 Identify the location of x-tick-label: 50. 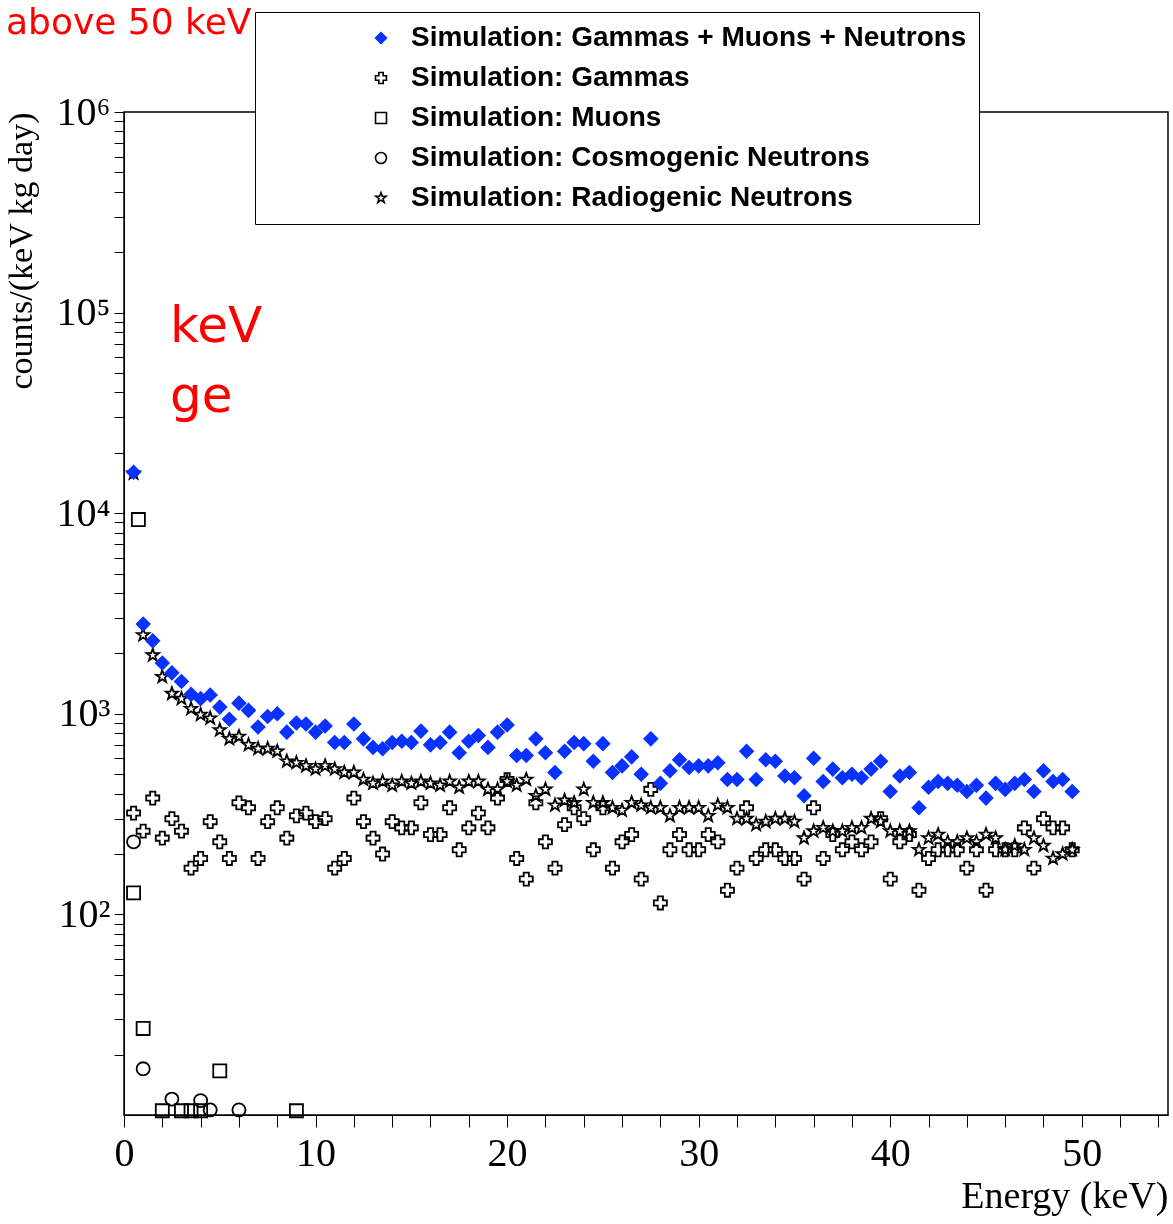
(1082, 1152).